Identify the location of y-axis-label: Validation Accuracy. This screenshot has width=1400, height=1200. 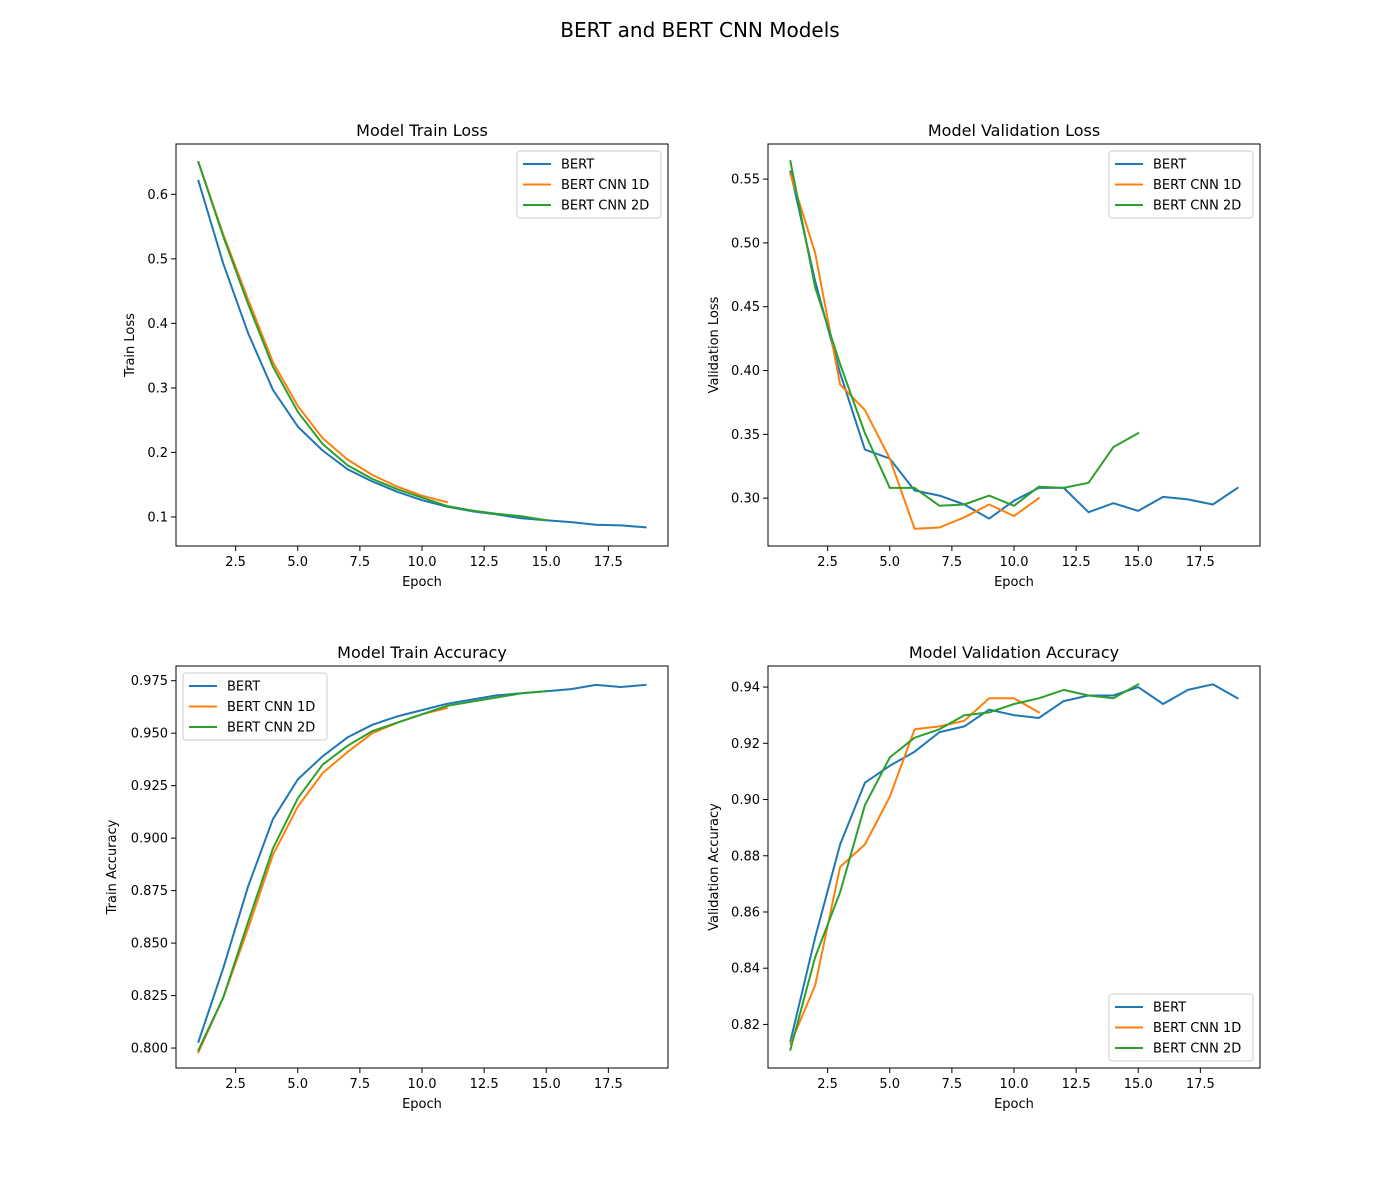
(714, 867).